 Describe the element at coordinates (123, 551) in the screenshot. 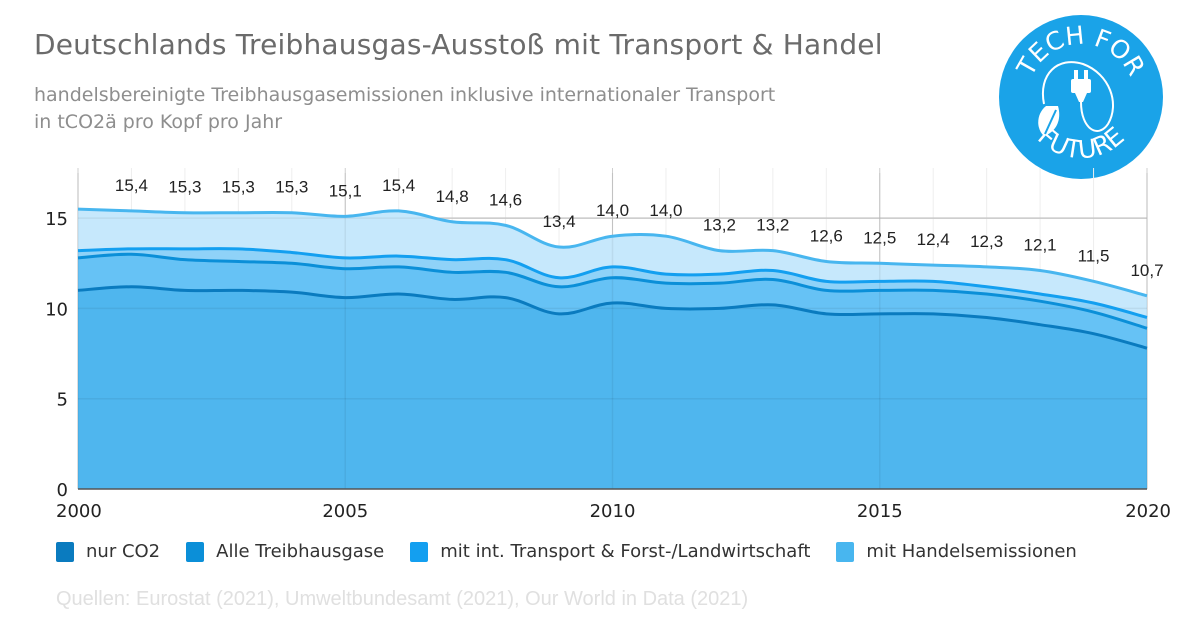

I see `legend-label: nur CO2` at that location.